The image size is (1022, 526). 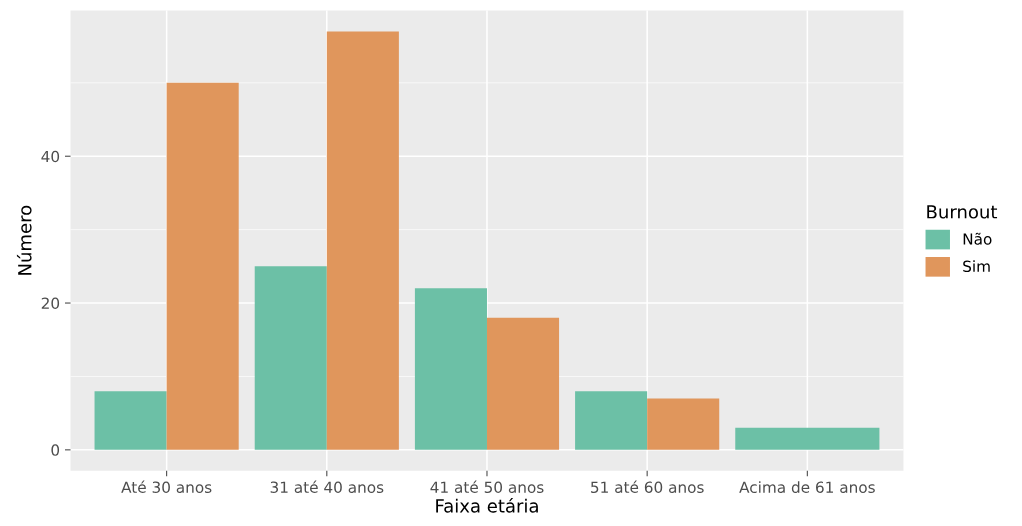 What do you see at coordinates (24, 240) in the screenshot?
I see `y-axis-title: Número` at bounding box center [24, 240].